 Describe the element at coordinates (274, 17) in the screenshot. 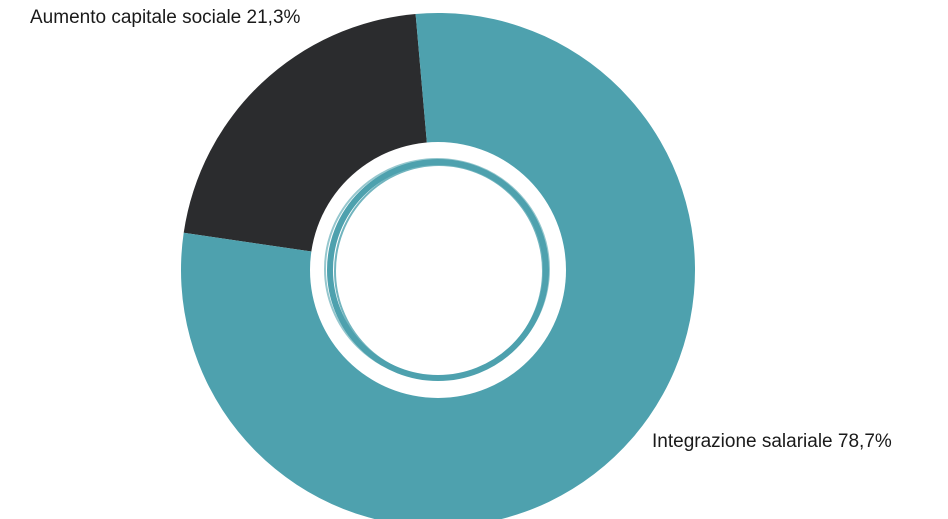

I see `value-label: 21,3%` at that location.